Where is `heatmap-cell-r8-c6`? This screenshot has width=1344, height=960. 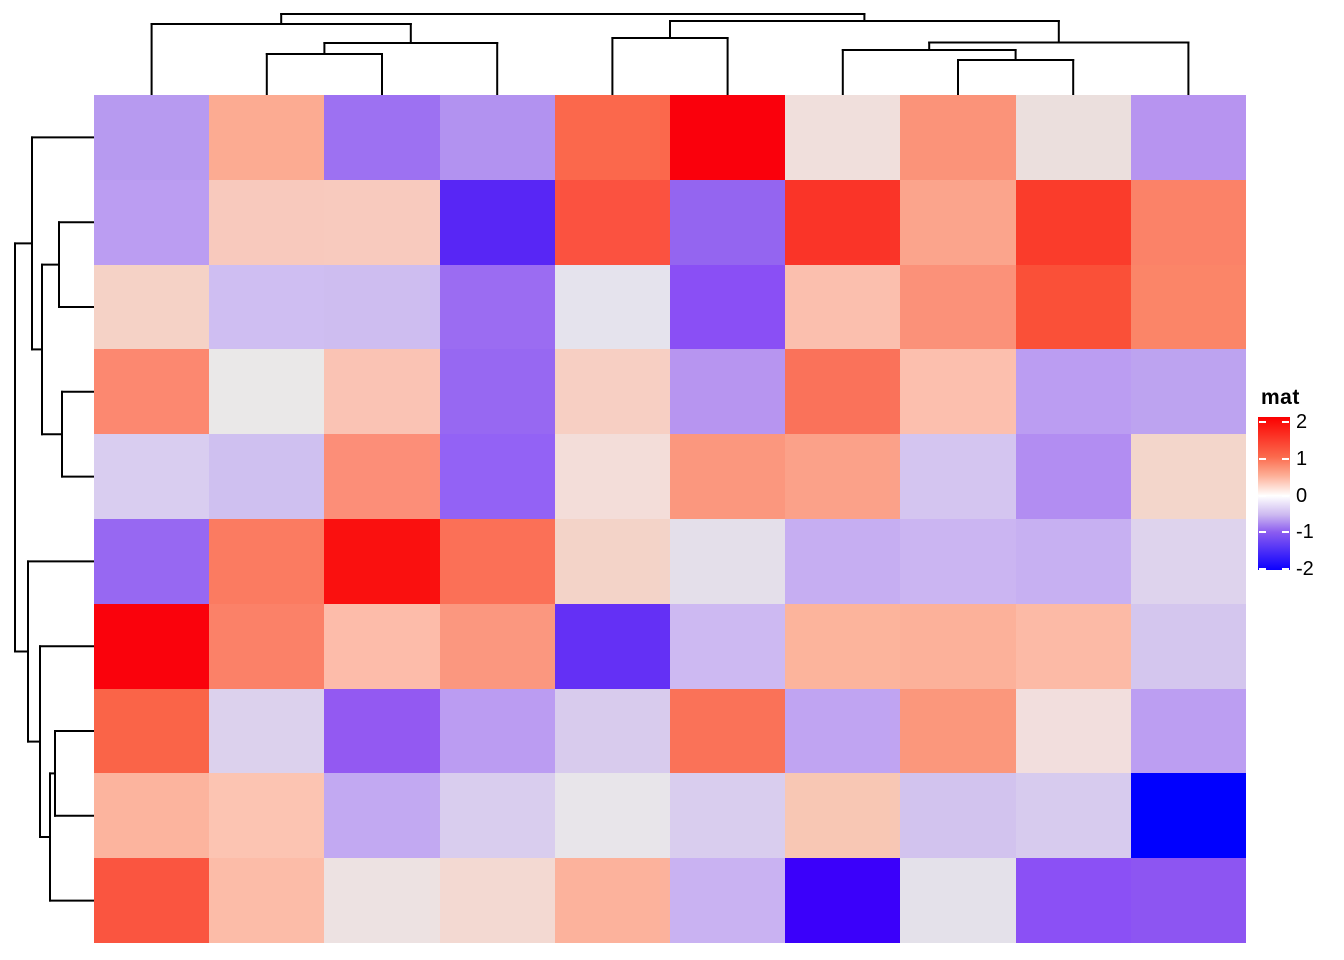
heatmap-cell-r8-c6 is located at coordinates (727, 731).